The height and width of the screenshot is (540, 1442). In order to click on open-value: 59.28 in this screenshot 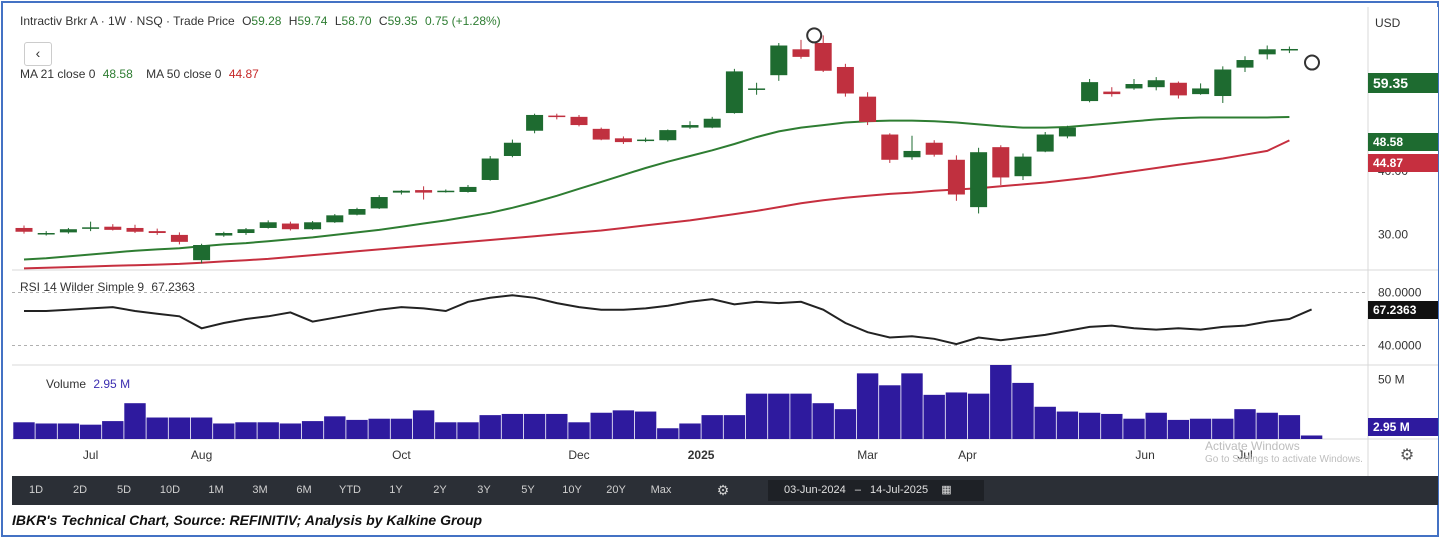, I will do `click(266, 21)`.